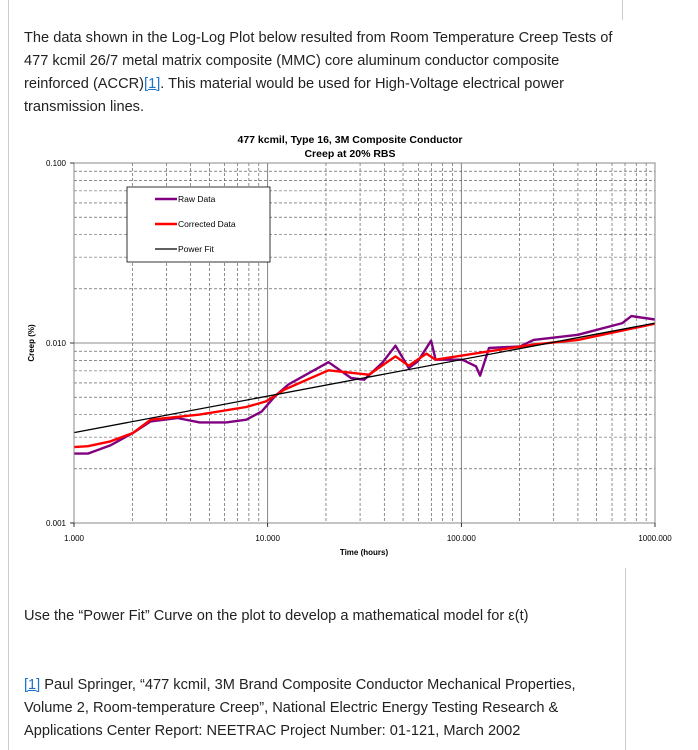  Describe the element at coordinates (461, 538) in the screenshot. I see `x-tick-label: 100.000` at that location.